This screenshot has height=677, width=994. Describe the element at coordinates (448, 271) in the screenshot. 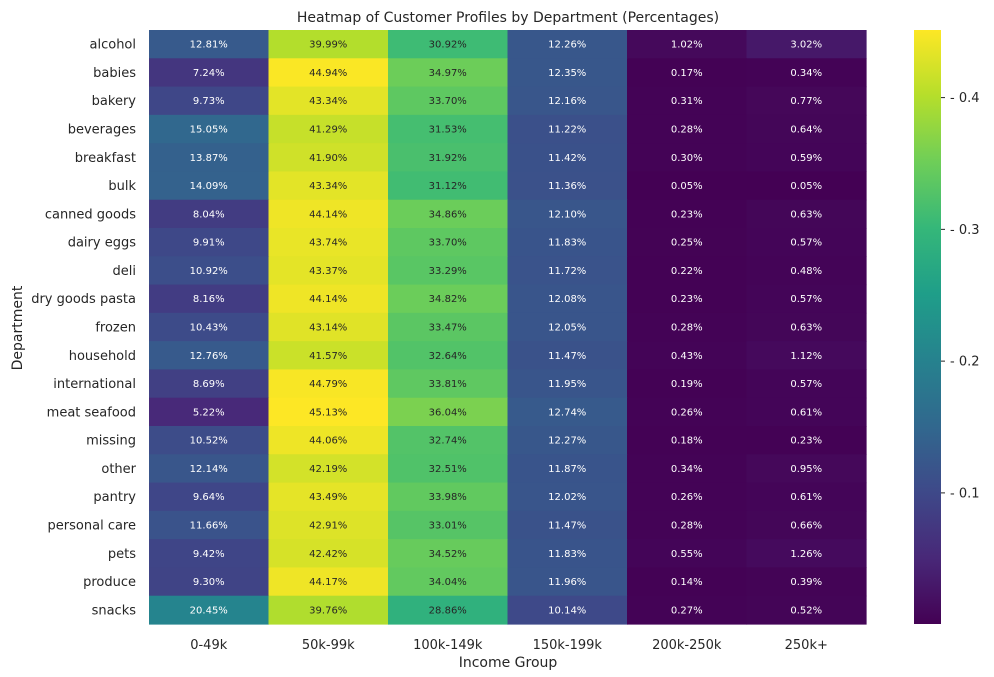

I see `cell-value-label: 33.29%` at that location.